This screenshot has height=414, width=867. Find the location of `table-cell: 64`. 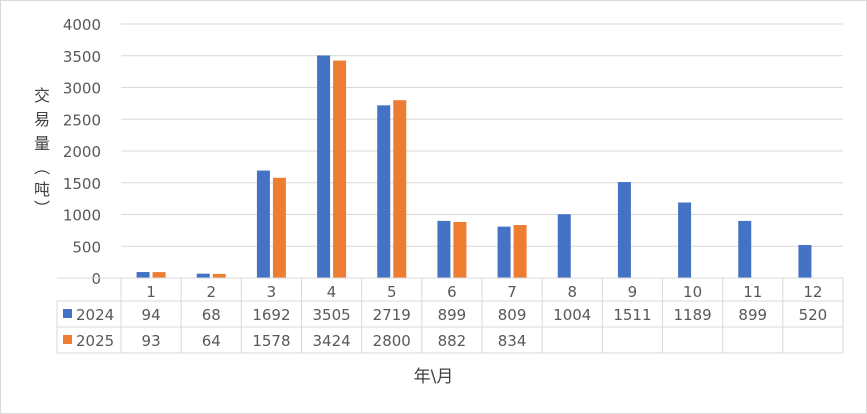

table-cell: 64 is located at coordinates (211, 341).